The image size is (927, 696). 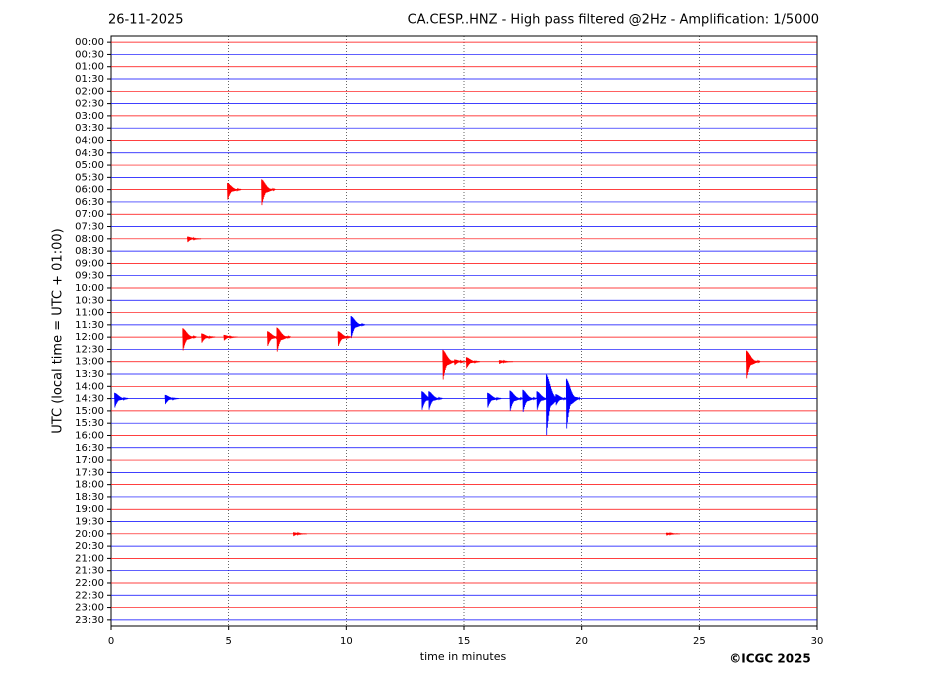 I want to click on y-axis-label: UTC (local time = UTC + 01:00), so click(x=58, y=330).